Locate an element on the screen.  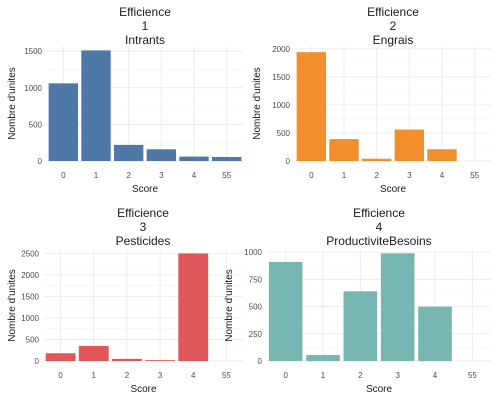
y-tick-label: 2500 is located at coordinates (30, 253).